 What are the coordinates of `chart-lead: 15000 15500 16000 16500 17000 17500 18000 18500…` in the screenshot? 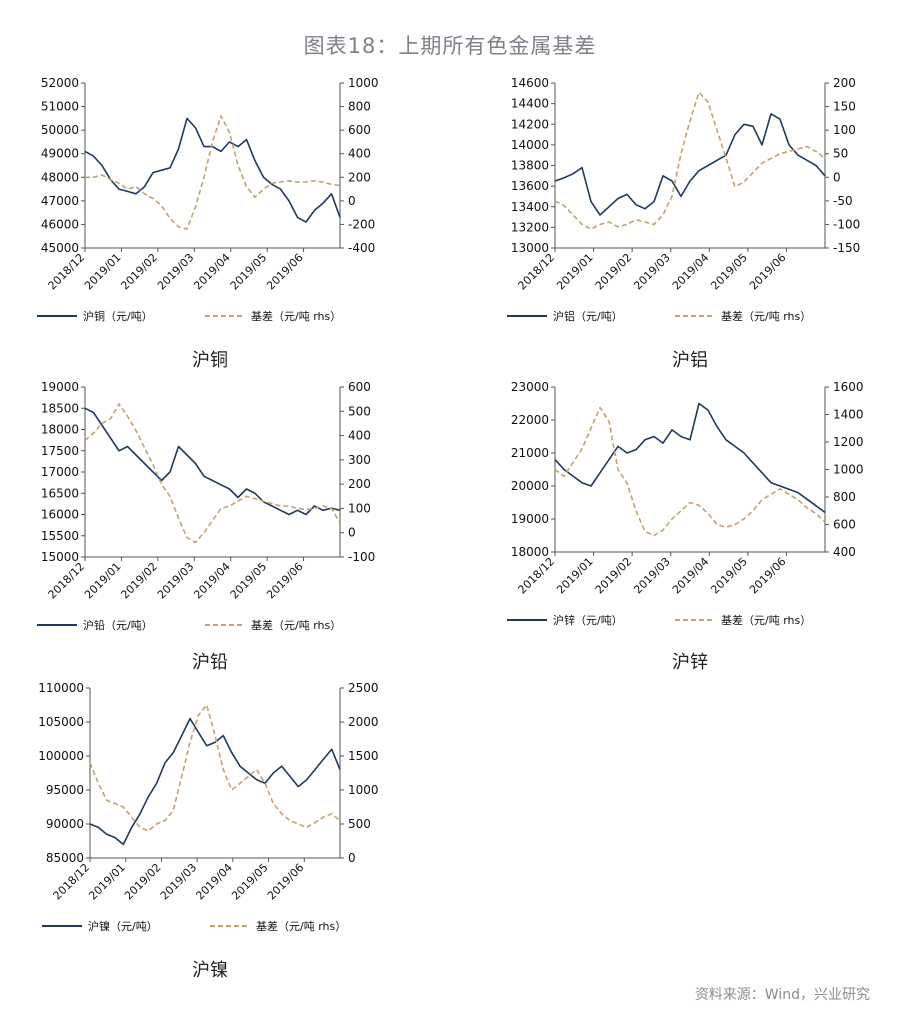 It's located at (206, 506).